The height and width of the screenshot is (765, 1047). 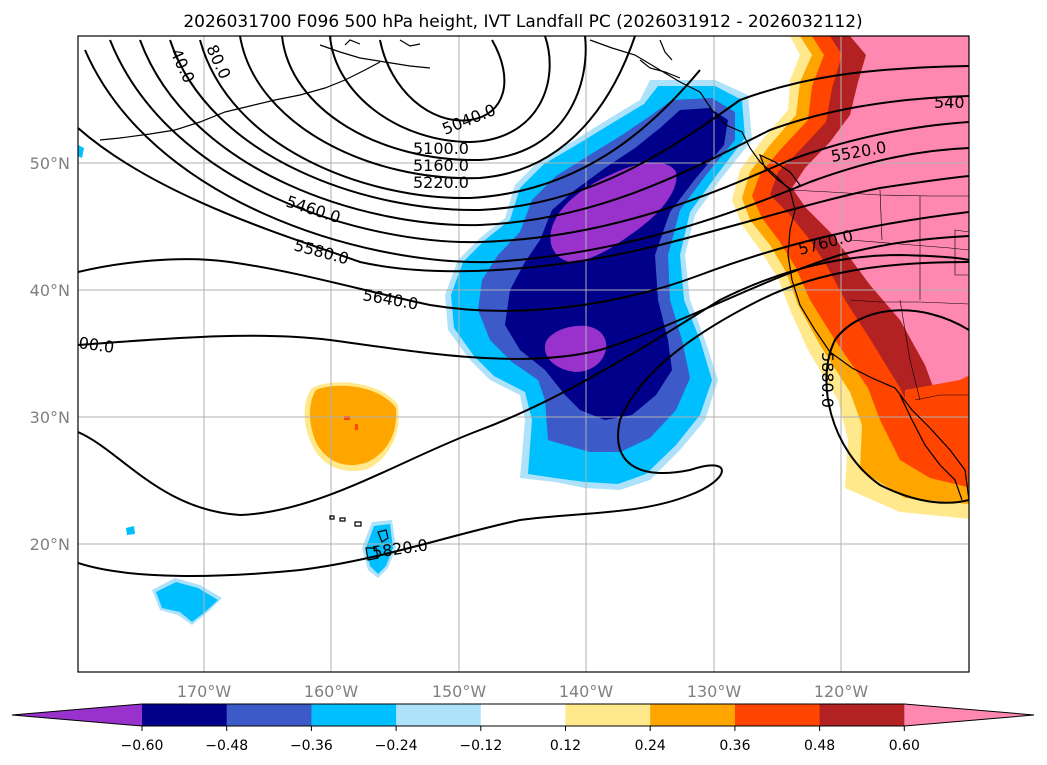 I want to click on shade-sky-edge, so click(x=81, y=151).